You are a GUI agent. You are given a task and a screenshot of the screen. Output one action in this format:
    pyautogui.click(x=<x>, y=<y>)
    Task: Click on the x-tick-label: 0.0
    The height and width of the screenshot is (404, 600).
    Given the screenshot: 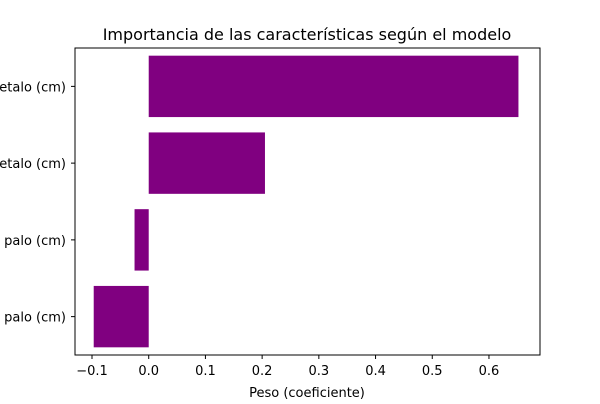 What is the action you would take?
    pyautogui.click(x=148, y=371)
    